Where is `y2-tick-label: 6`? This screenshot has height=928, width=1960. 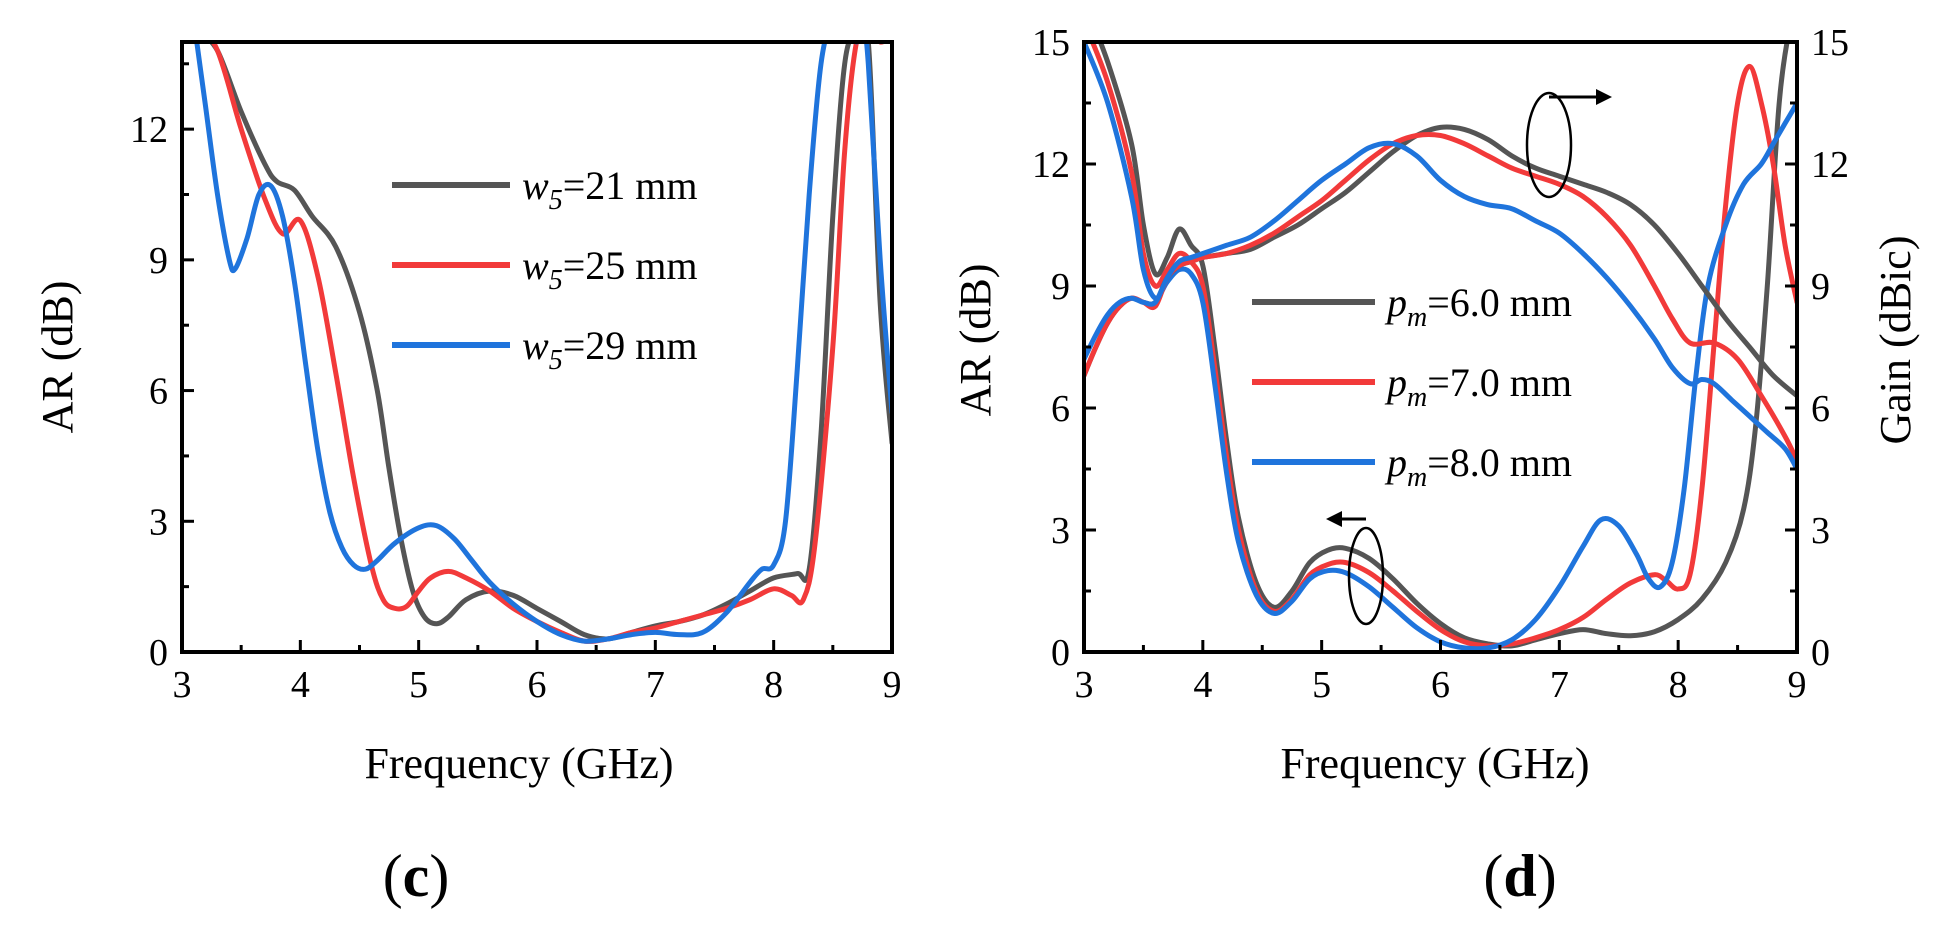
y2-tick-label: 6 is located at coordinates (1820, 409).